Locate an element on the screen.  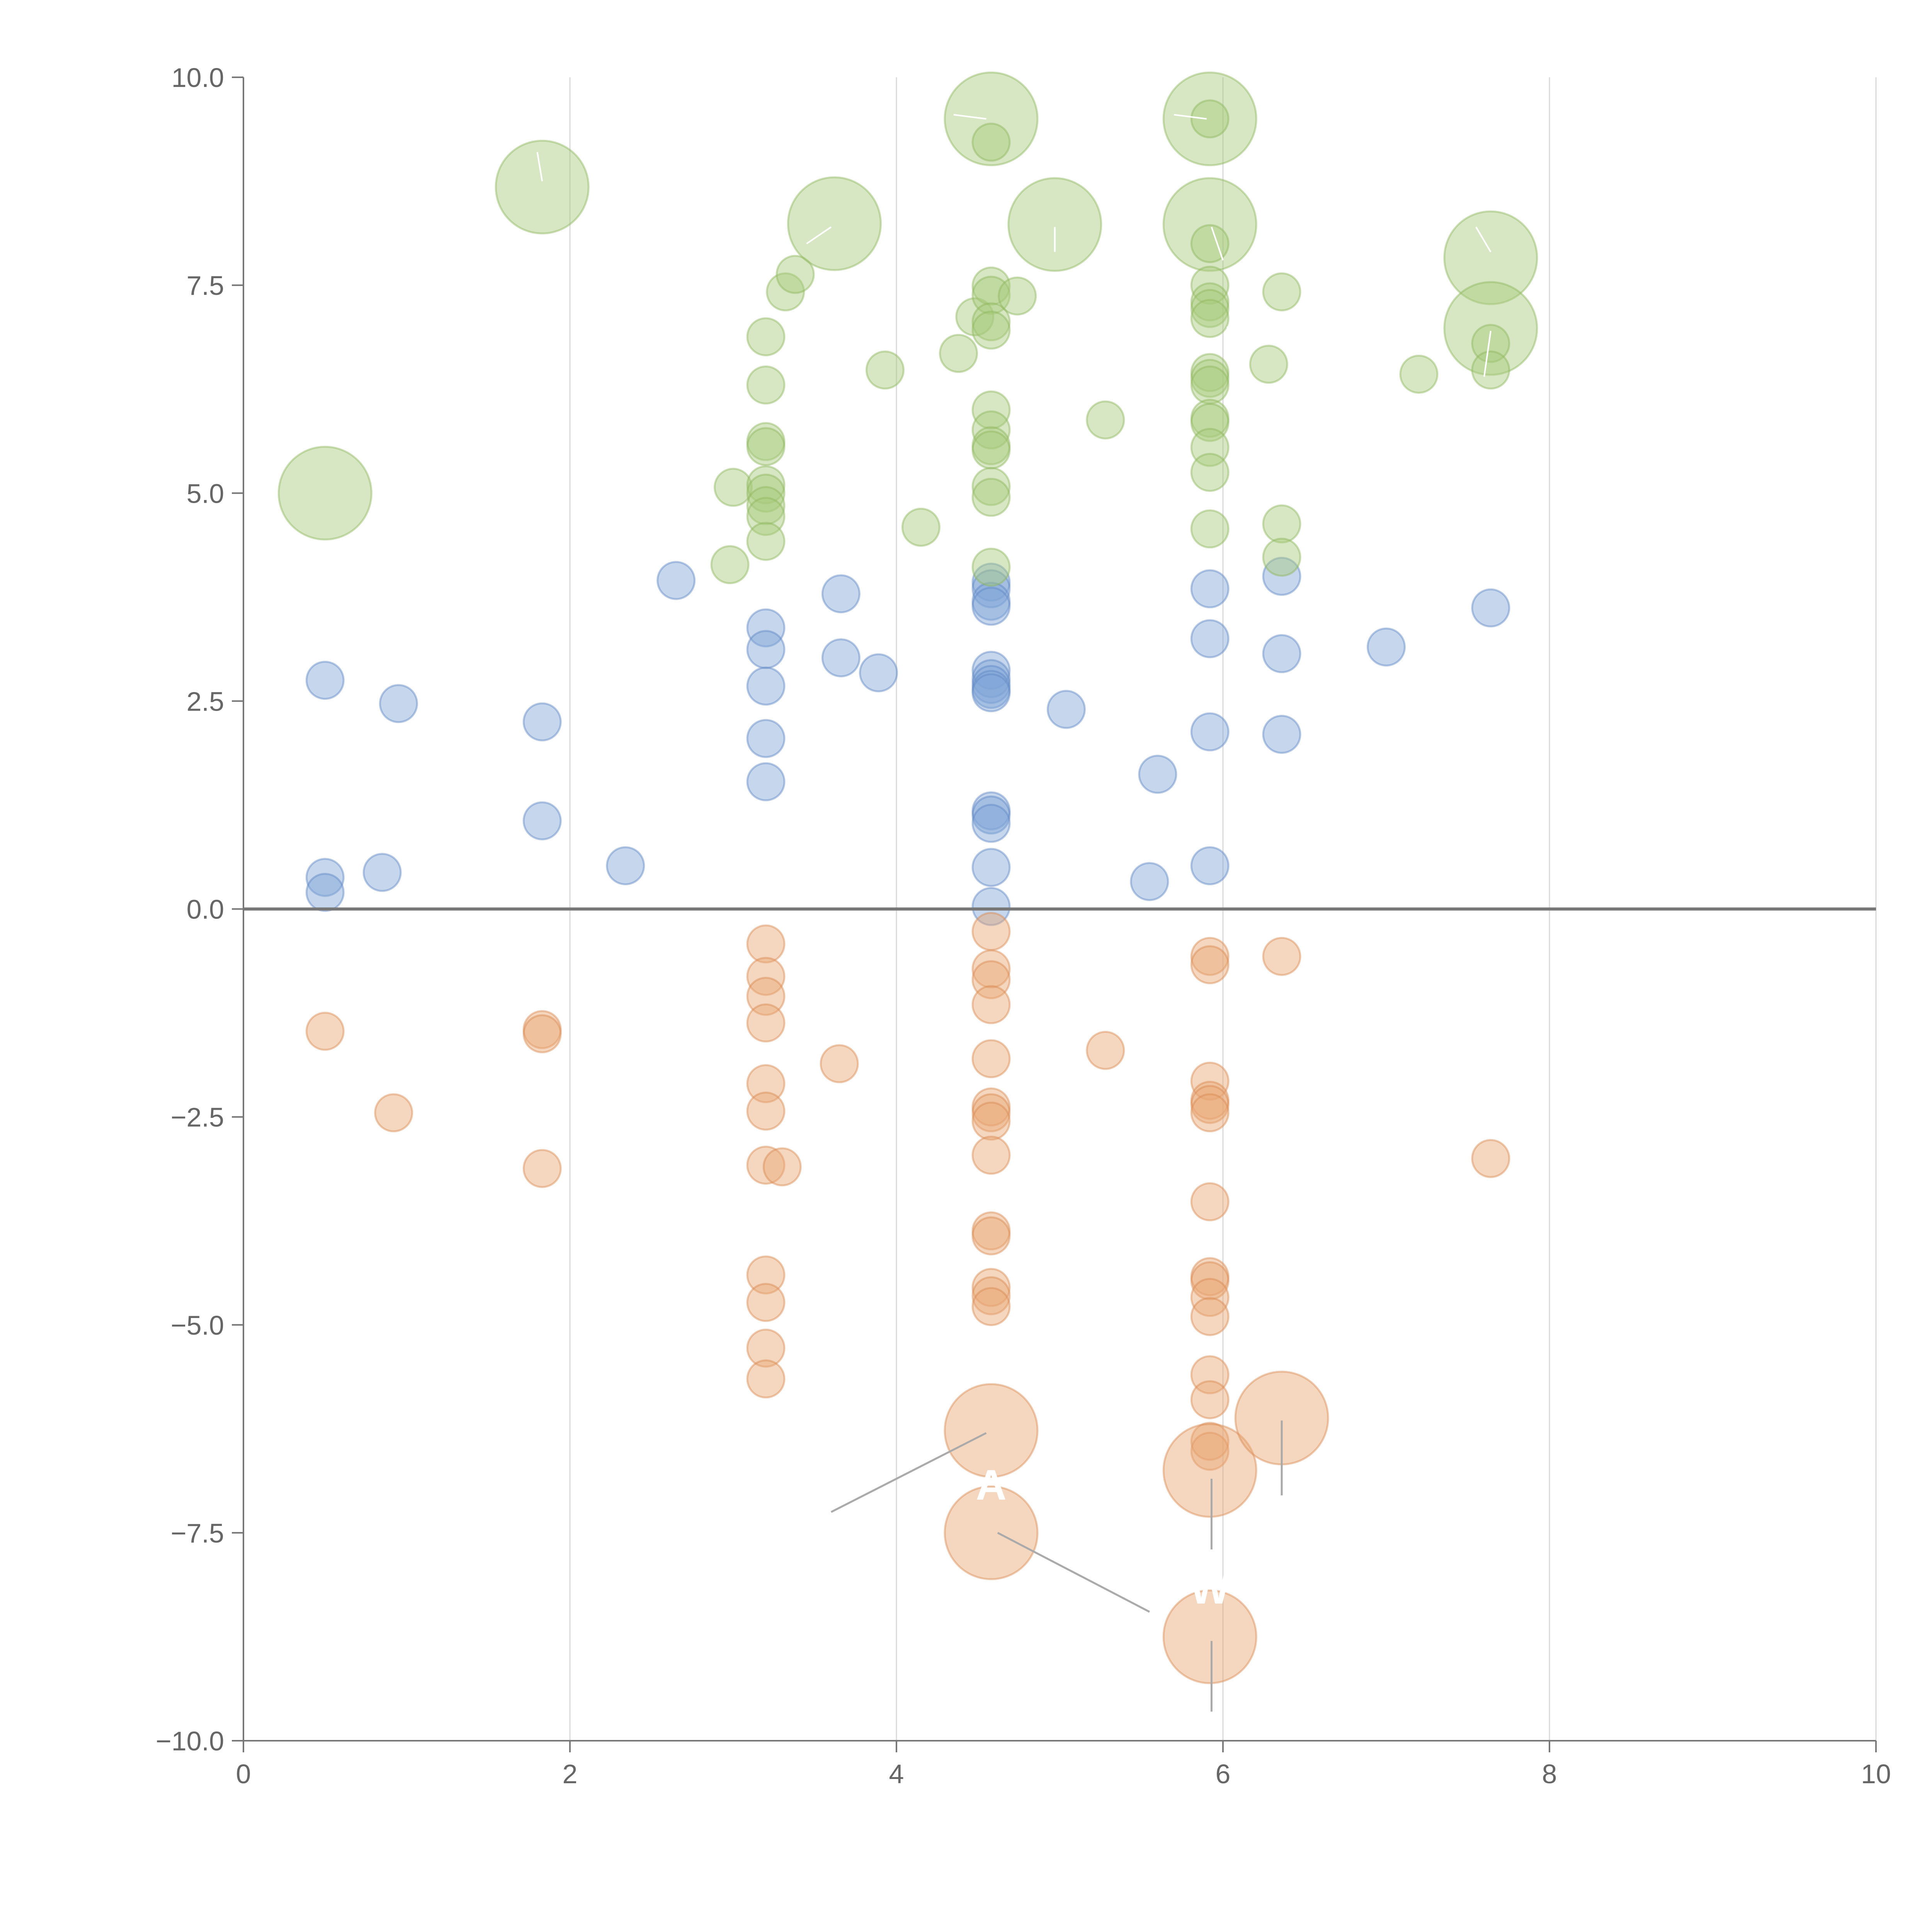
x-tick-label: 2 is located at coordinates (571, 1774).